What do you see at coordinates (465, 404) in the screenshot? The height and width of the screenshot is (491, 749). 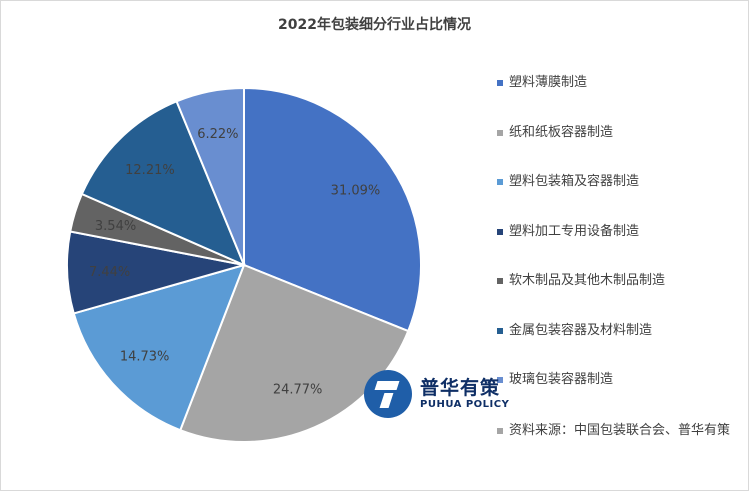 I see `logo-name-en: PUHUA POLICY` at bounding box center [465, 404].